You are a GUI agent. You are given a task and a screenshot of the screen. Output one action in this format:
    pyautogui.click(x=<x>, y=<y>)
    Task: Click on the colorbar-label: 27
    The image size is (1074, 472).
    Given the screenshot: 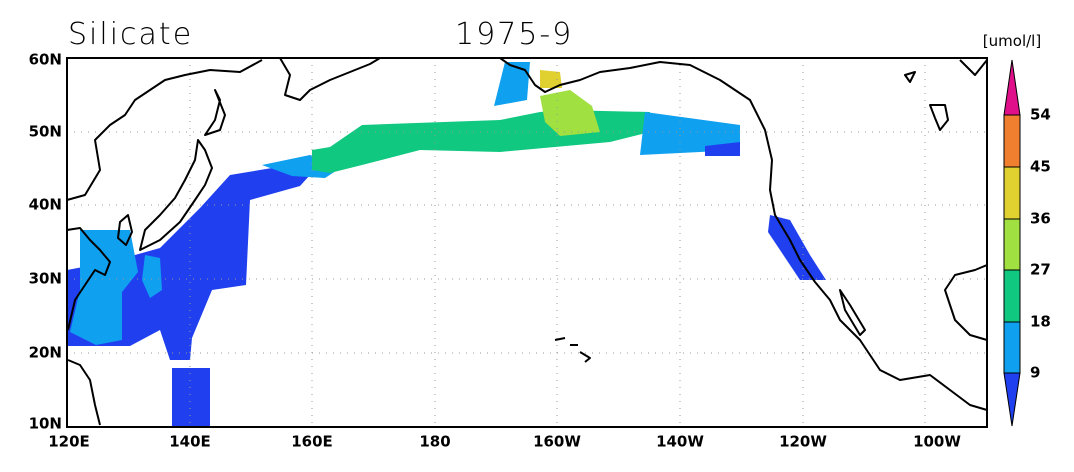 What is the action you would take?
    pyautogui.click(x=1040, y=270)
    